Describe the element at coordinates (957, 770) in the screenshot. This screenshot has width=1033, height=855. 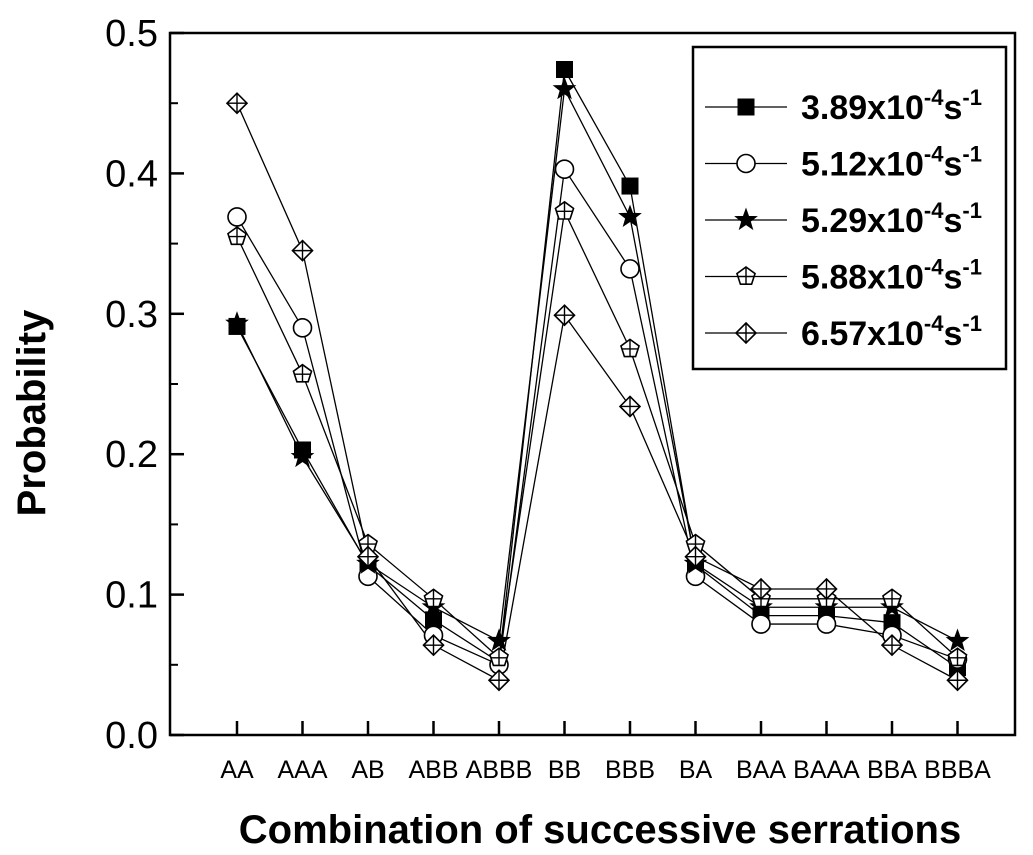
I see `x-tick-label: BBBA` at that location.